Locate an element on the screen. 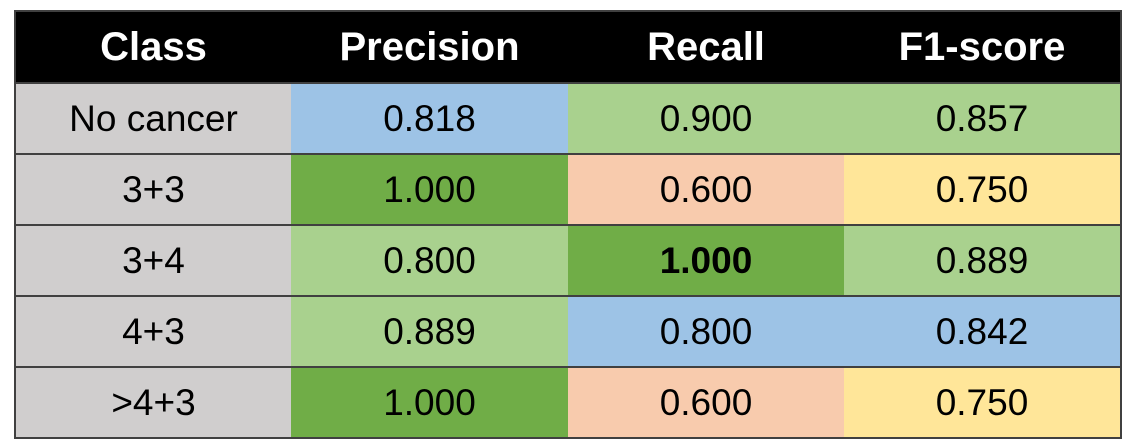 The width and height of the screenshot is (1131, 439). metric-cell: 0.818 is located at coordinates (429, 118).